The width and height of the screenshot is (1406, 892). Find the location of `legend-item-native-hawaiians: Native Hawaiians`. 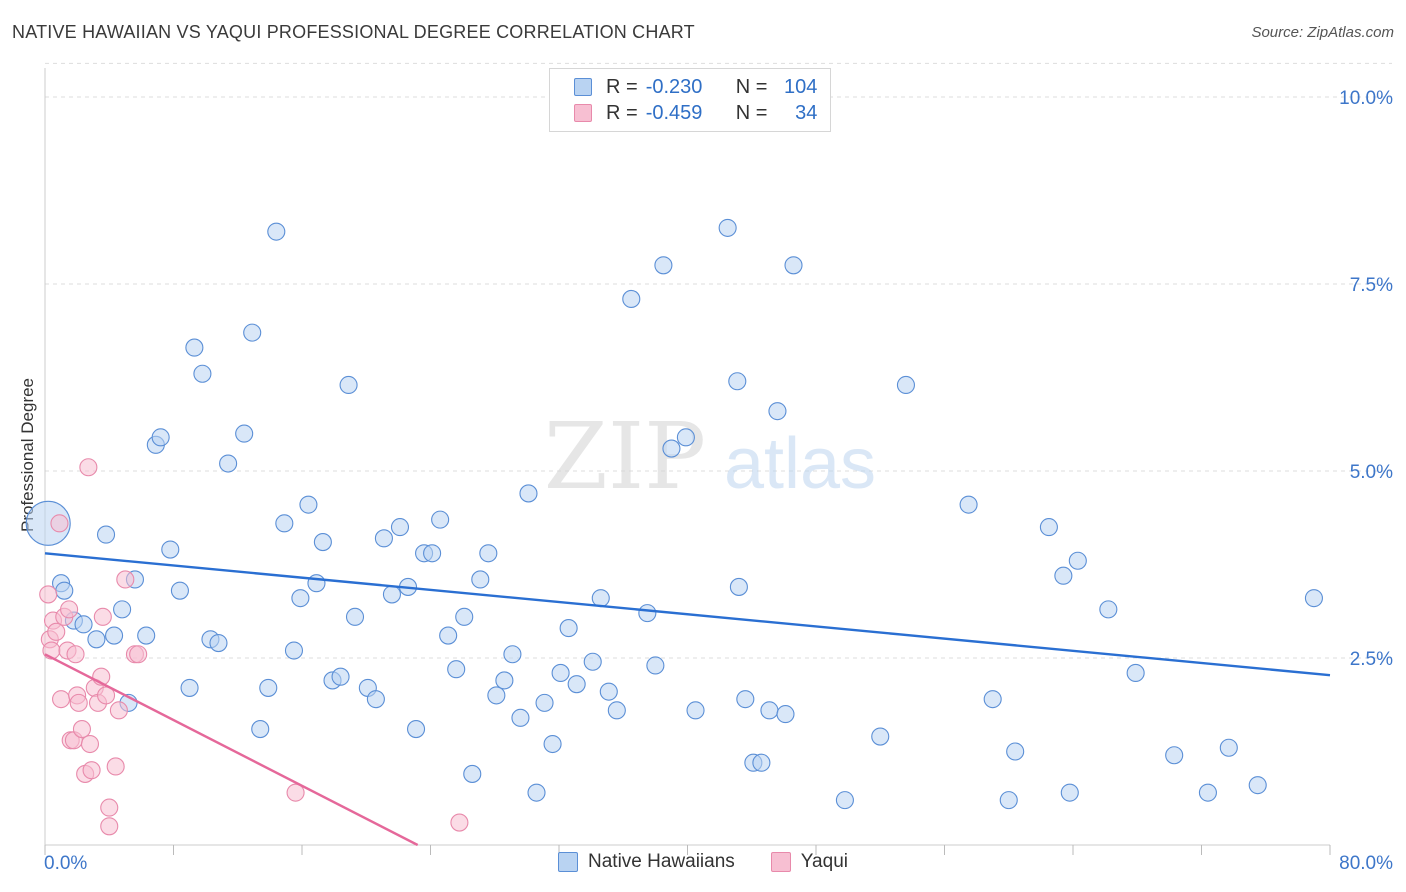

legend-item-native-hawaiians: Native Hawaiians is located at coordinates (646, 862).